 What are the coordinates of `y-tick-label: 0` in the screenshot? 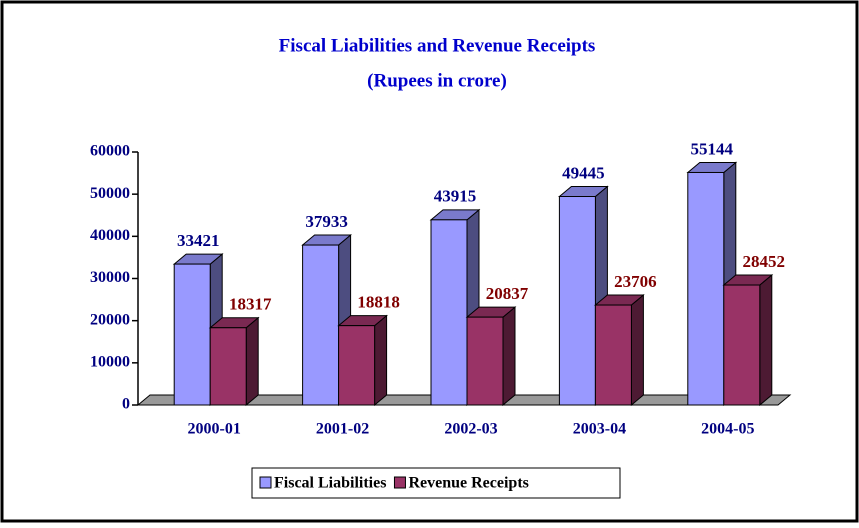 It's located at (126, 404).